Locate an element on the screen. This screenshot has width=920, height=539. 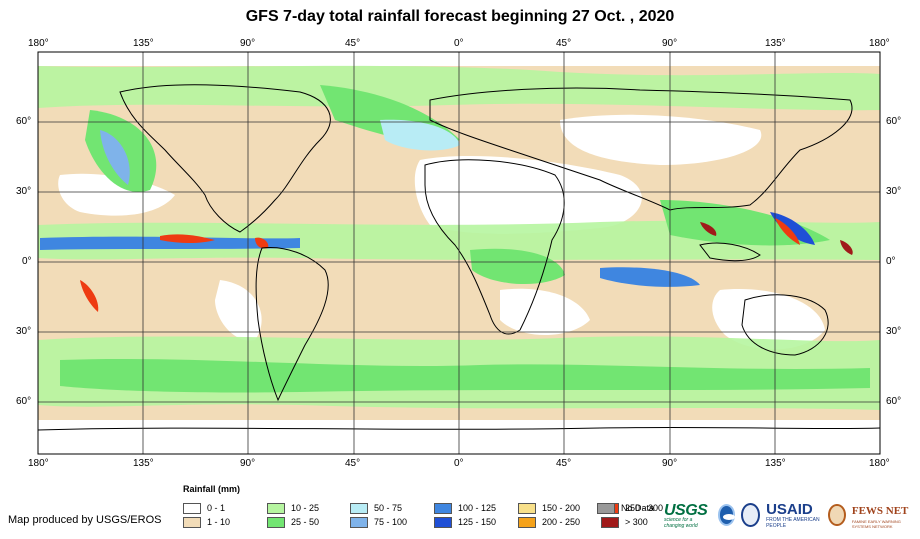
legend-item-50-75: 50 - 75 is located at coordinates (376, 508).